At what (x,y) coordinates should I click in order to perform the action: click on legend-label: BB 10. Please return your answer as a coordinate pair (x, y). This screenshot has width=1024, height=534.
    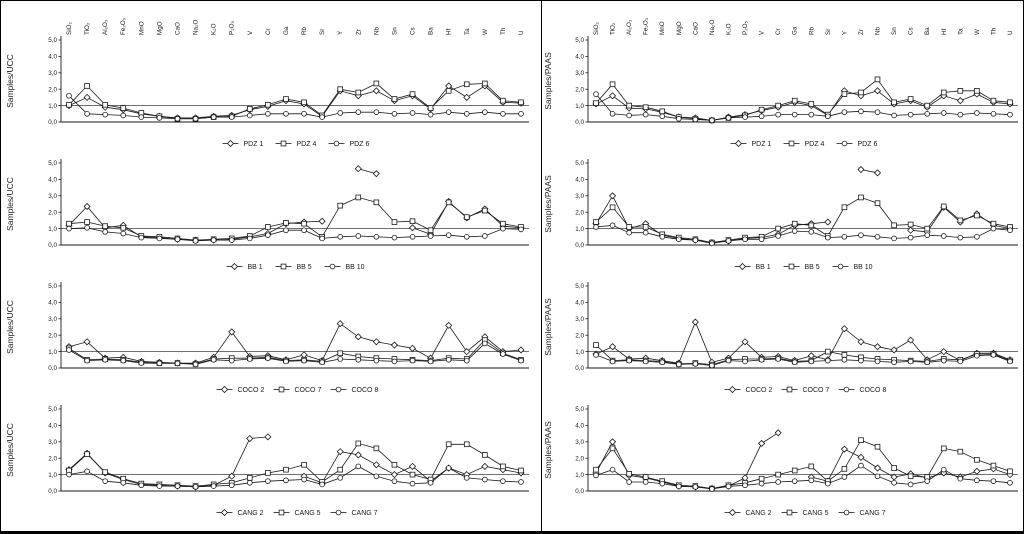
    Looking at the image, I should click on (863, 267).